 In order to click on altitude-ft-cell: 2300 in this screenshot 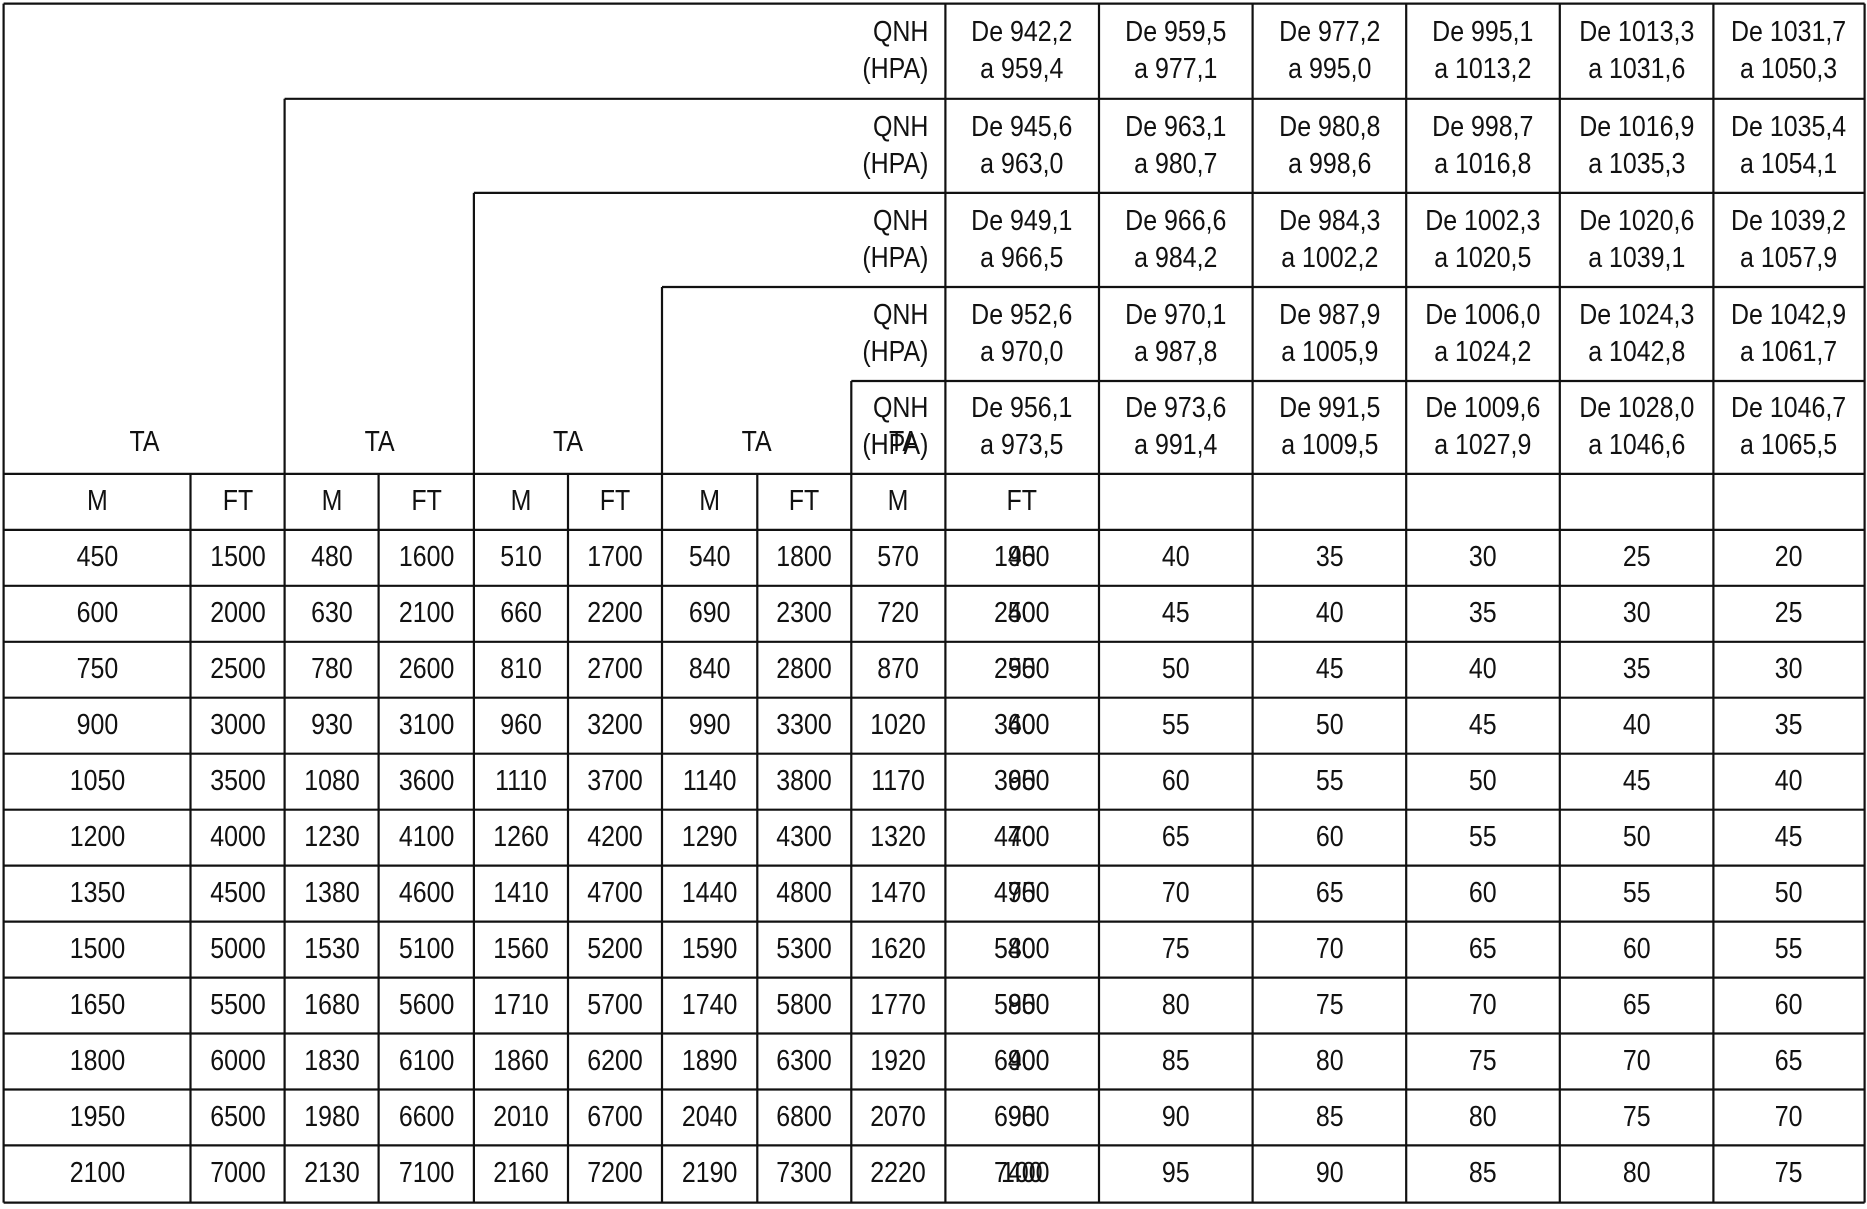, I will do `click(804, 613)`.